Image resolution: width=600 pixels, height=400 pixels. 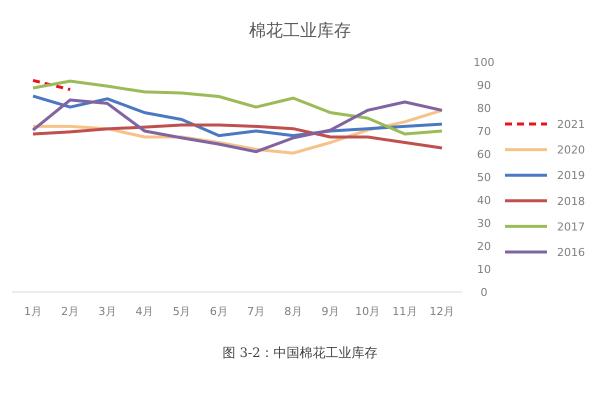 I want to click on x-tick-label: 11月, so click(x=405, y=311).